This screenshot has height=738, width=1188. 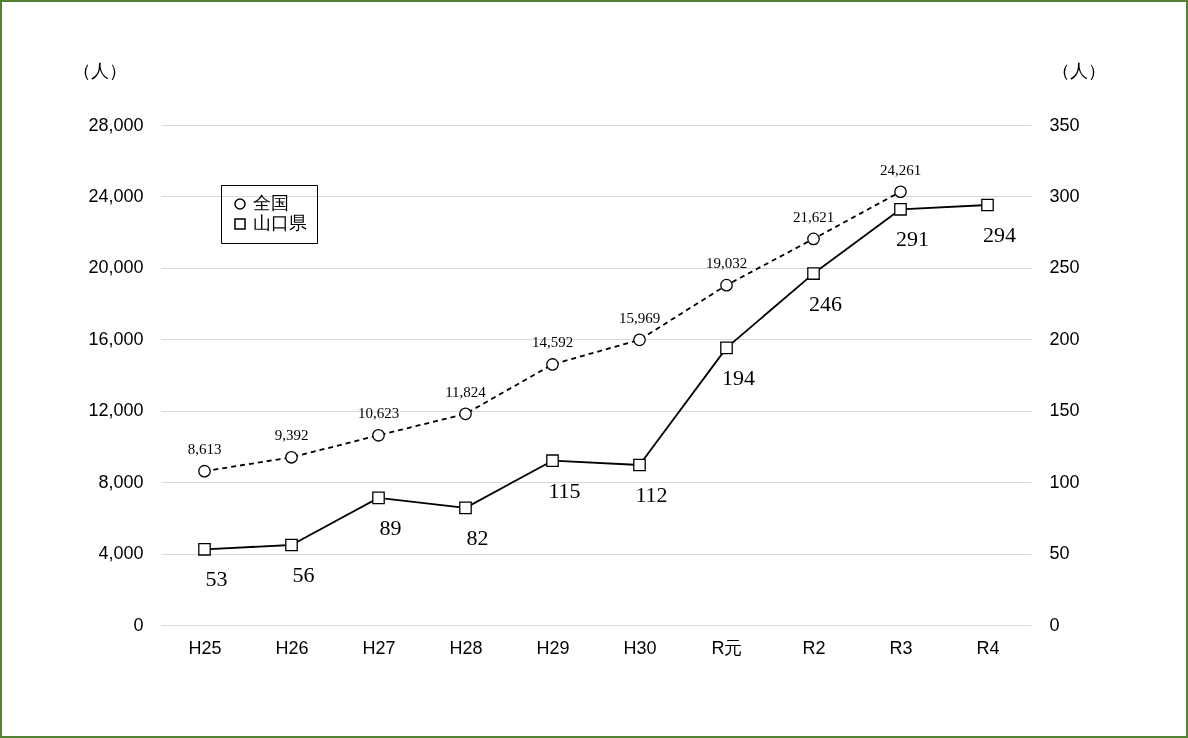 I want to click on data-label: 53, so click(x=216, y=579).